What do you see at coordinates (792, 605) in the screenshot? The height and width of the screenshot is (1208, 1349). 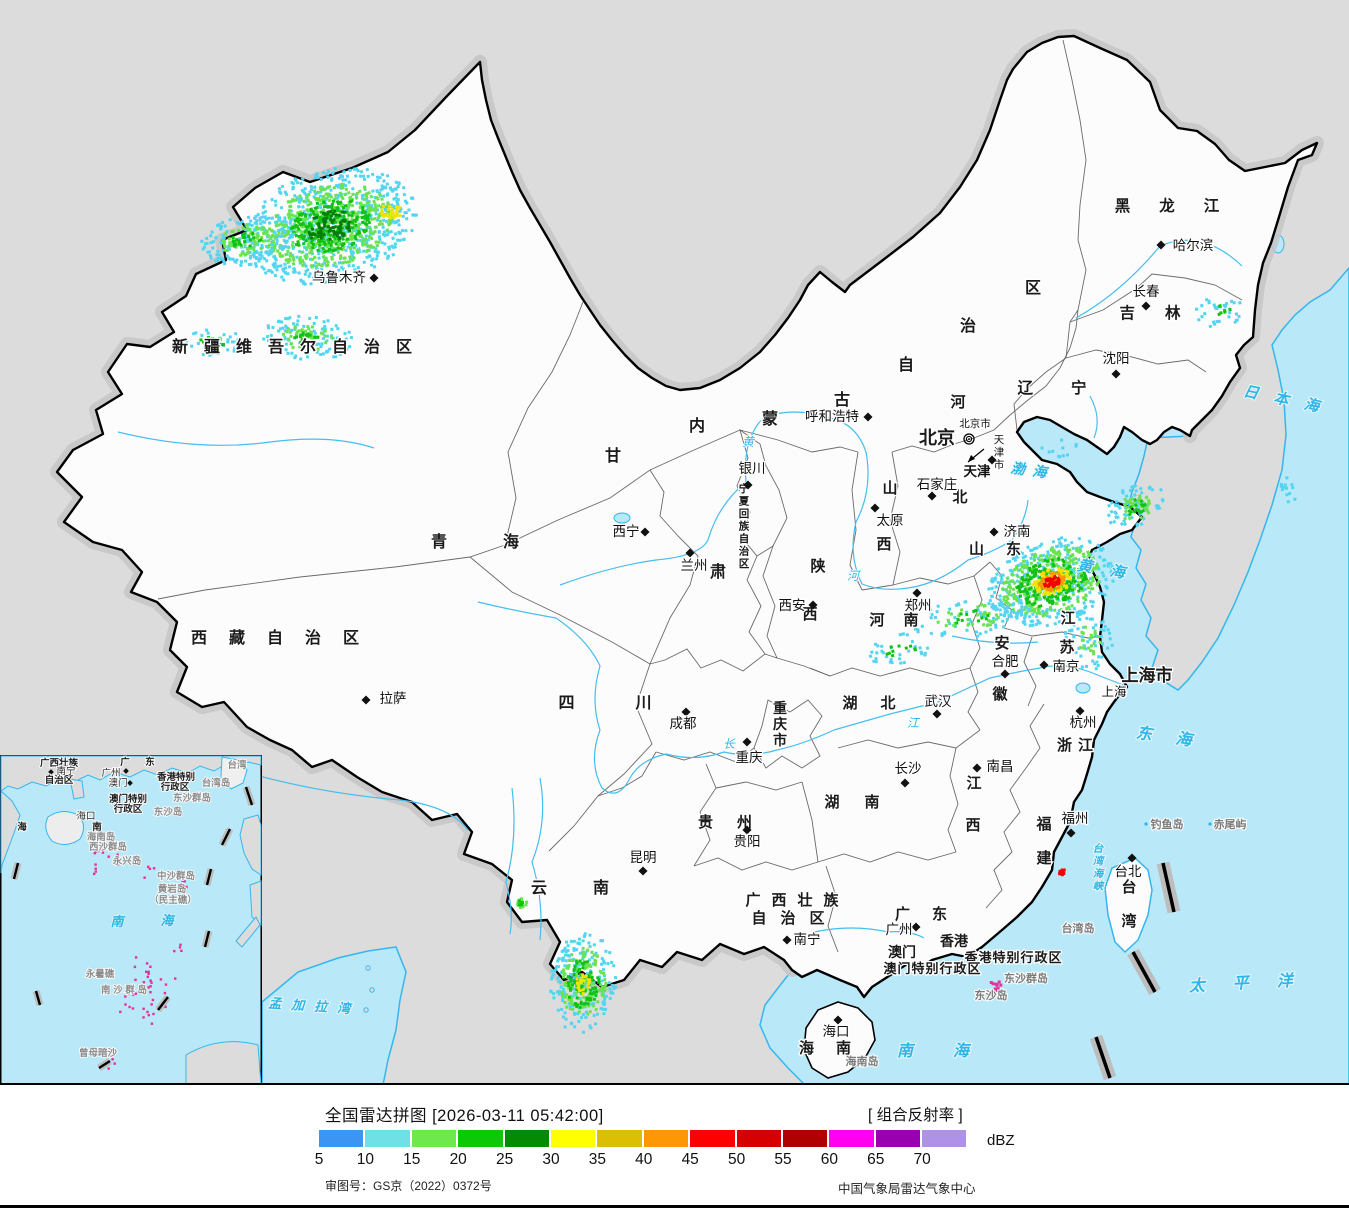 I see `city-label: 西安` at bounding box center [792, 605].